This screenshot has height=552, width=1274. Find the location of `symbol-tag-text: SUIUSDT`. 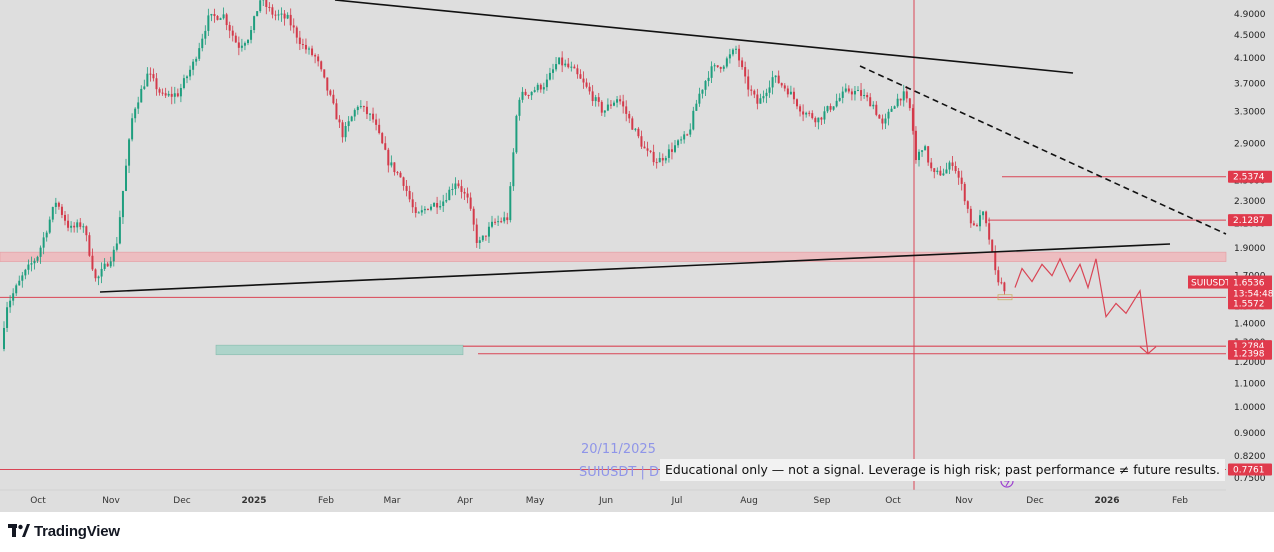

symbol-tag-text: SUIUSDT is located at coordinates (1211, 284).